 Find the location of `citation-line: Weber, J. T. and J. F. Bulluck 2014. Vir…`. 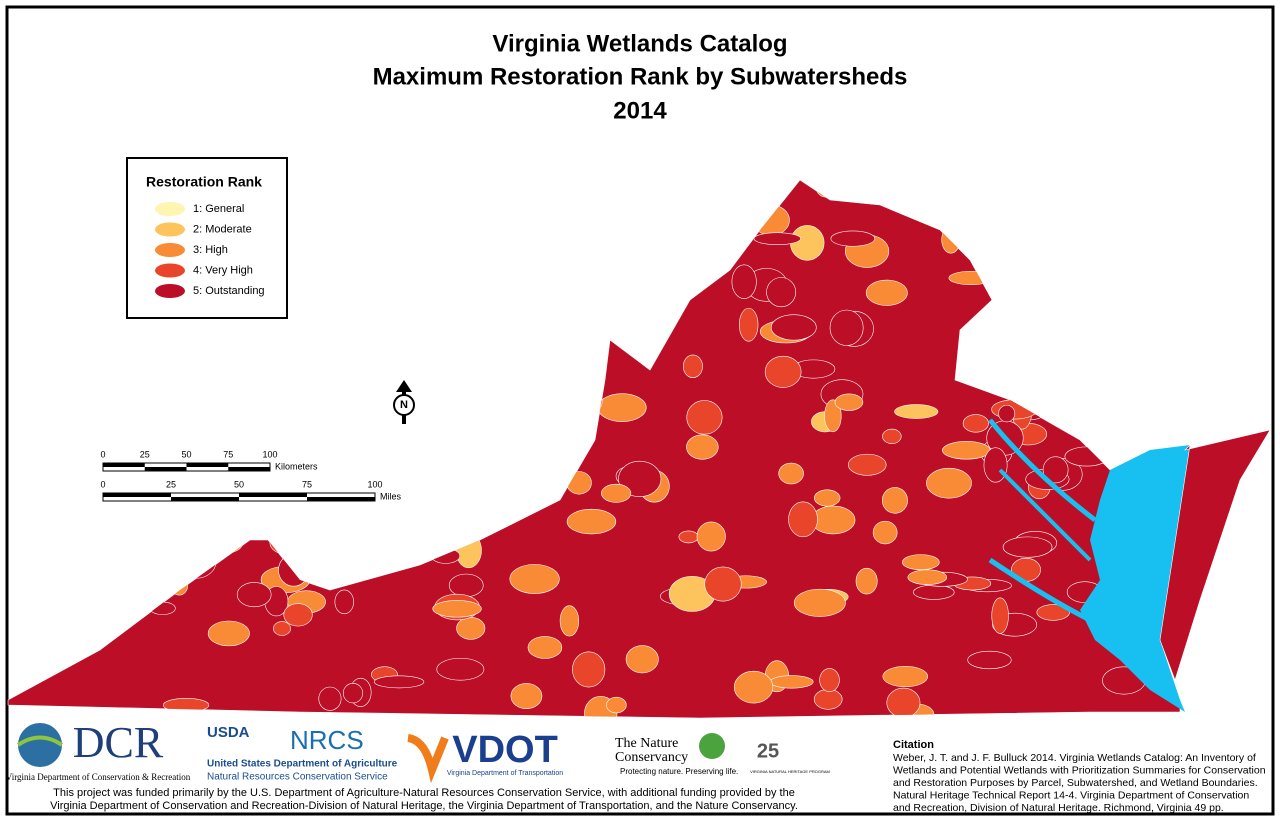

citation-line: Weber, J. T. and J. F. Bulluck 2014. Vir… is located at coordinates (1074, 758).